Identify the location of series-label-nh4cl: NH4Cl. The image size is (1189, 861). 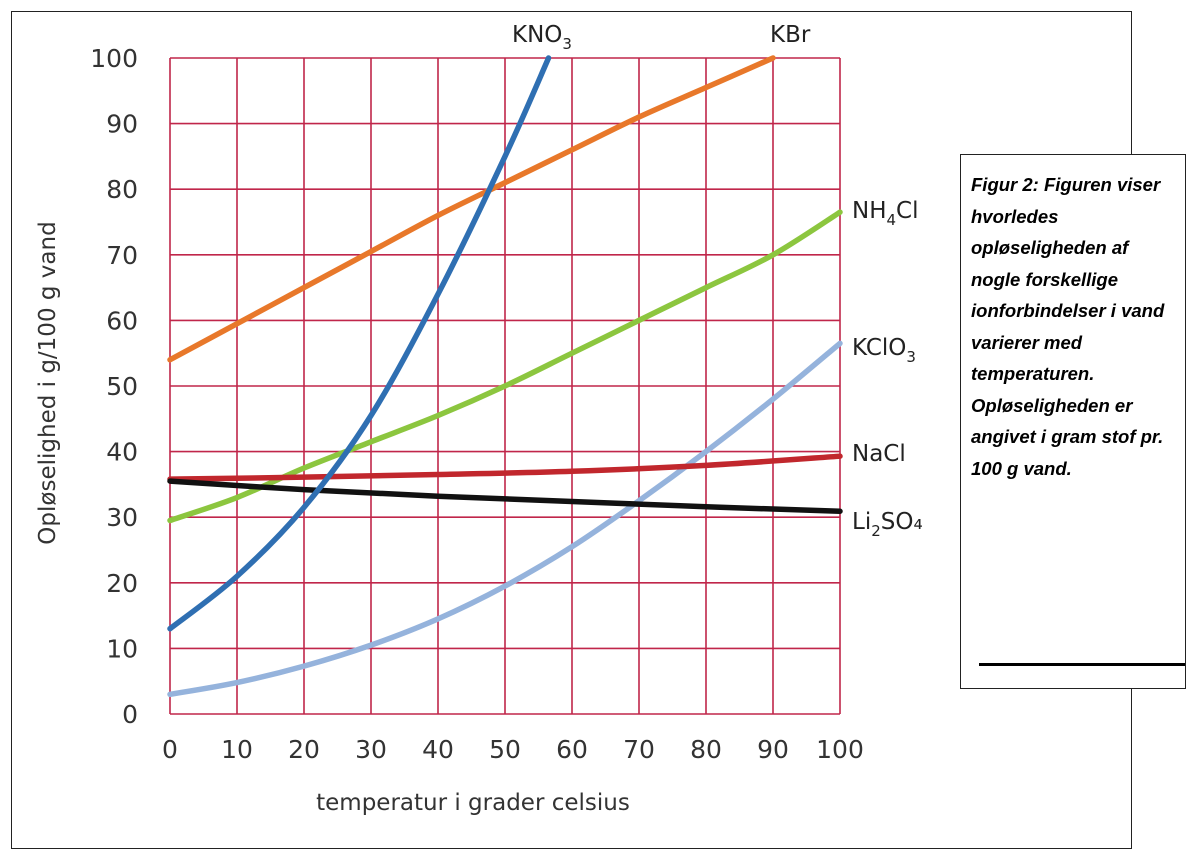
(885, 213).